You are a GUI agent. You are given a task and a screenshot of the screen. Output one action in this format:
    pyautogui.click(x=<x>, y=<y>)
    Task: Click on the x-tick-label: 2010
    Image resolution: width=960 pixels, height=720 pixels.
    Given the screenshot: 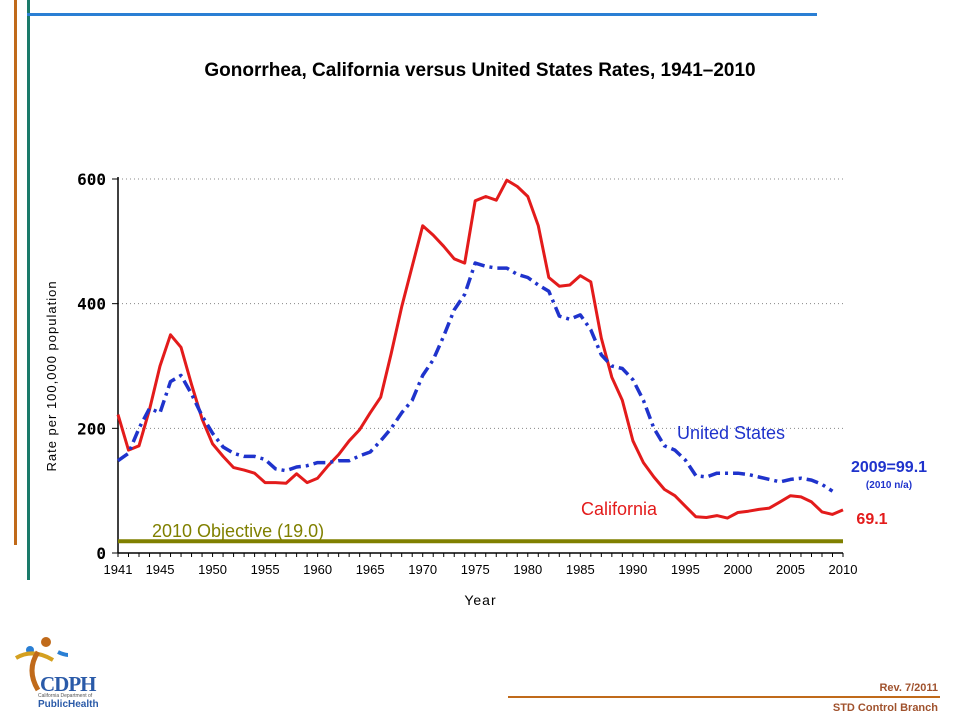 What is the action you would take?
    pyautogui.click(x=843, y=569)
    